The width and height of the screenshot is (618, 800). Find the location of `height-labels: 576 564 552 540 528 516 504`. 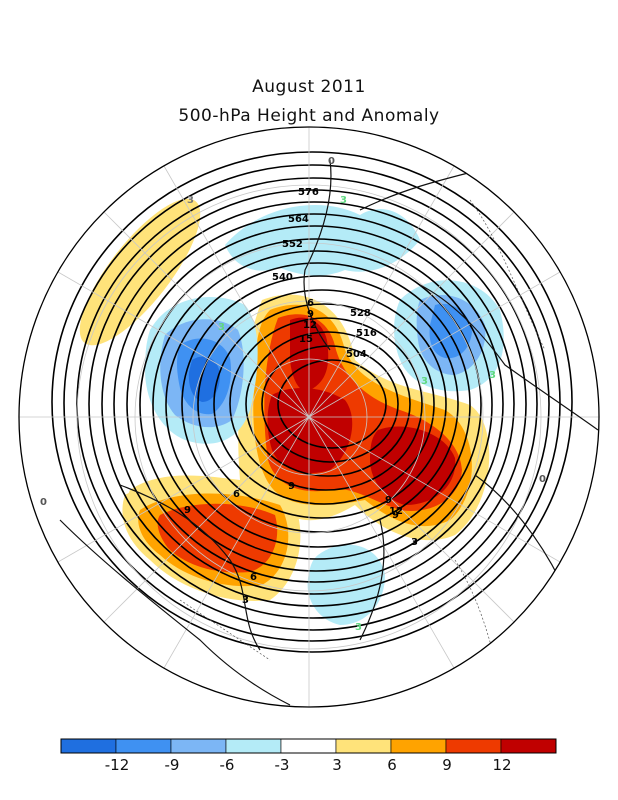

height-labels: 576 564 552 540 528 516 504 is located at coordinates (324, 273).